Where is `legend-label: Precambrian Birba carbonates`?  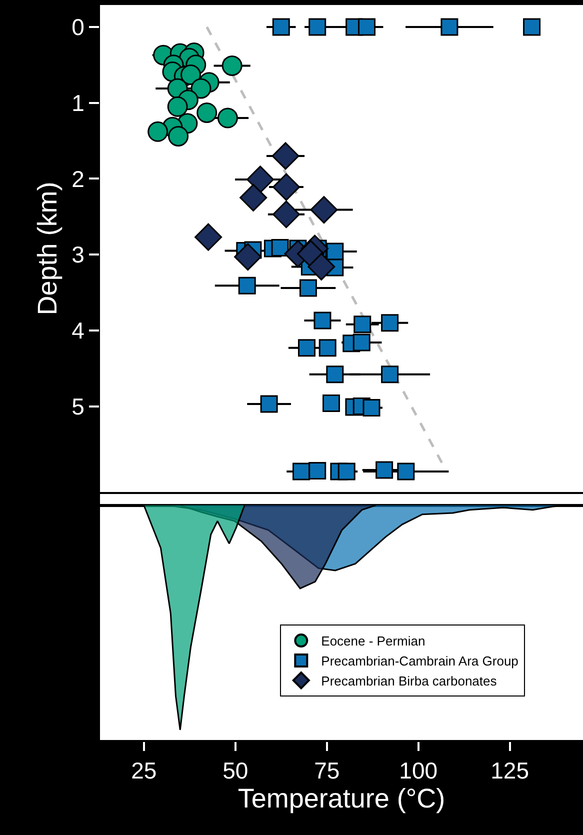
legend-label: Precambrian Birba carbonates is located at coordinates (409, 680).